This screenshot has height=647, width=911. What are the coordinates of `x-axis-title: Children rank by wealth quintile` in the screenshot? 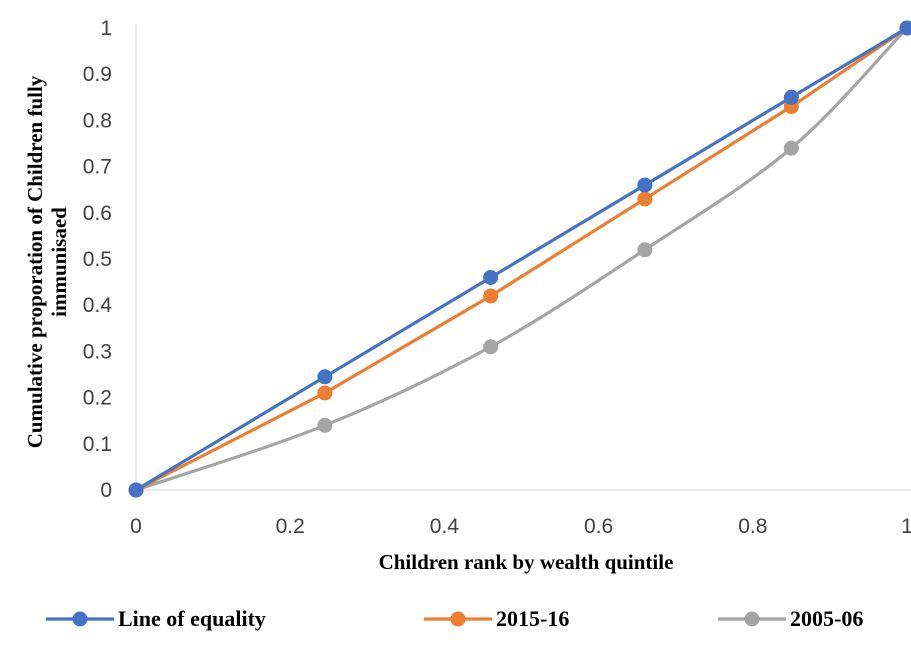 It's located at (526, 562).